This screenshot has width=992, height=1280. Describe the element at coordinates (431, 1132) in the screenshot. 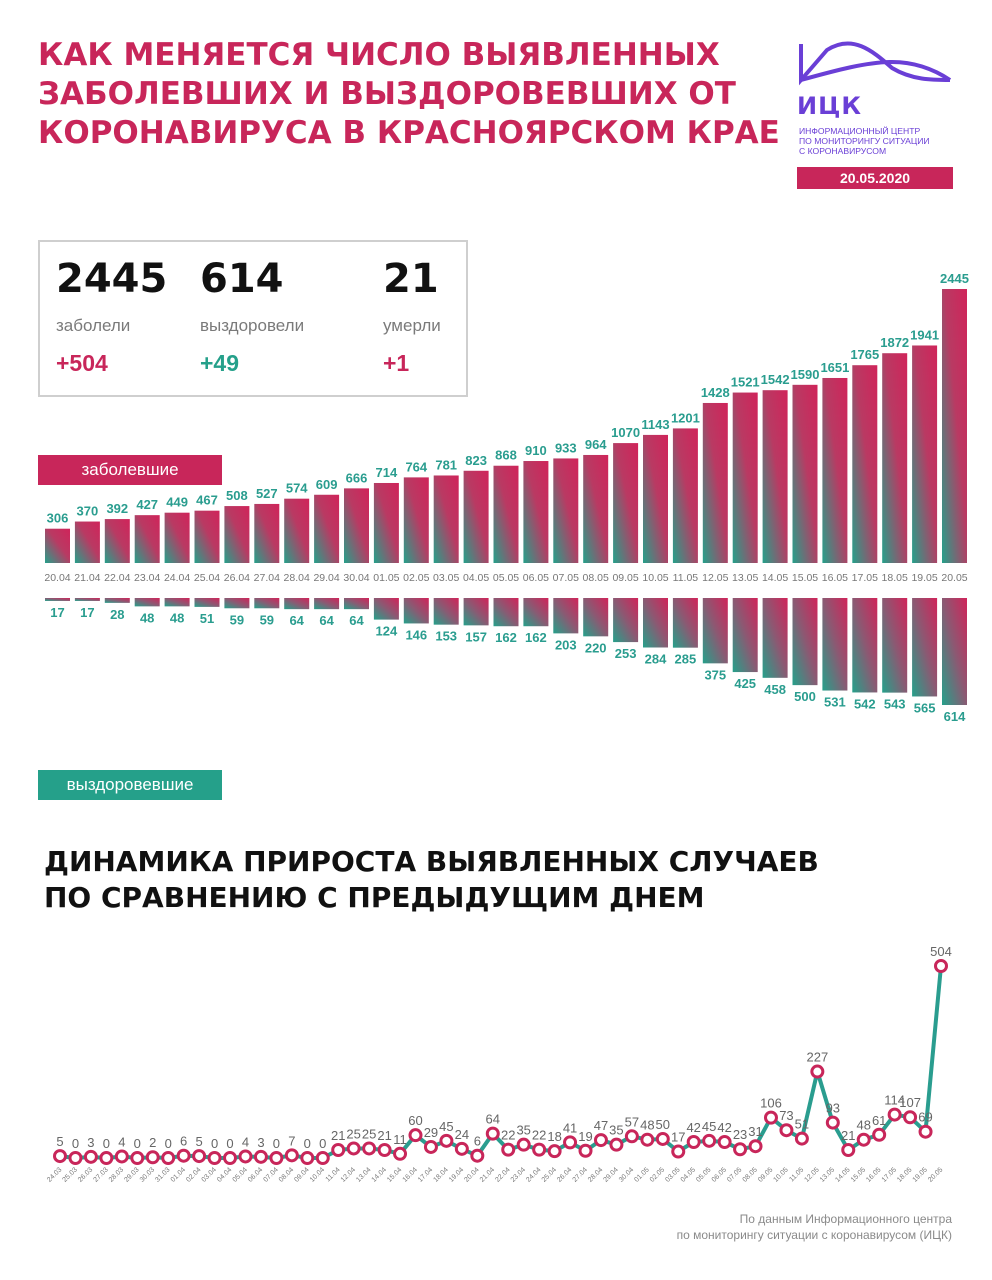

I see `growth-point-label: 29` at that location.